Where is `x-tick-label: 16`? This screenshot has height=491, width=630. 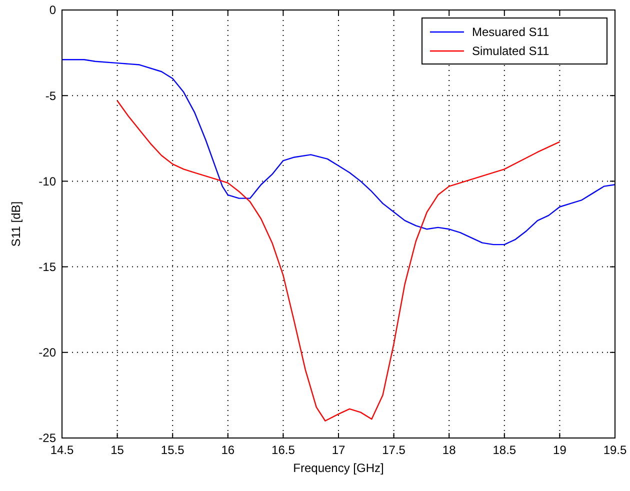 x-tick-label: 16 is located at coordinates (228, 450).